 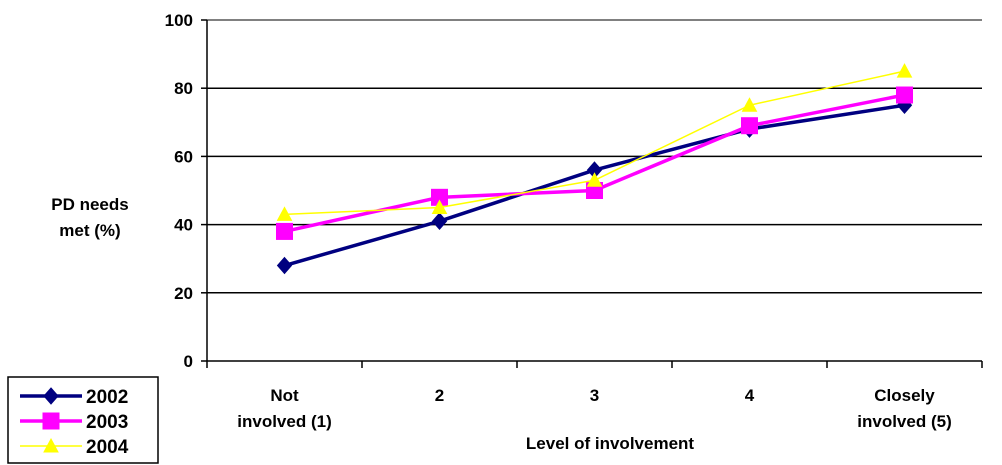 I want to click on y-tick-labels: 0 20 40 60 80 100, so click(x=179, y=191).